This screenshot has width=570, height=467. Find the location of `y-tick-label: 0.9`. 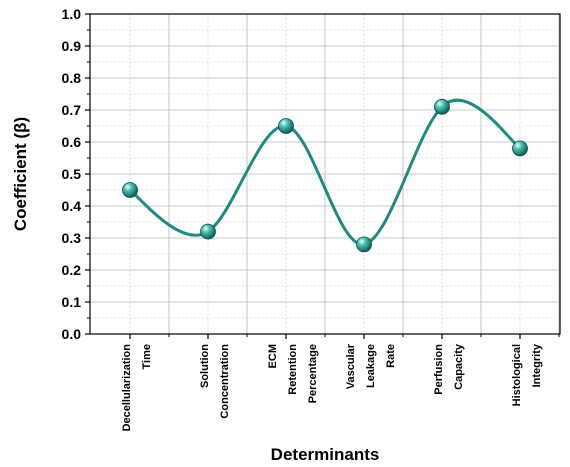

y-tick-label: 0.9 is located at coordinates (72, 46).